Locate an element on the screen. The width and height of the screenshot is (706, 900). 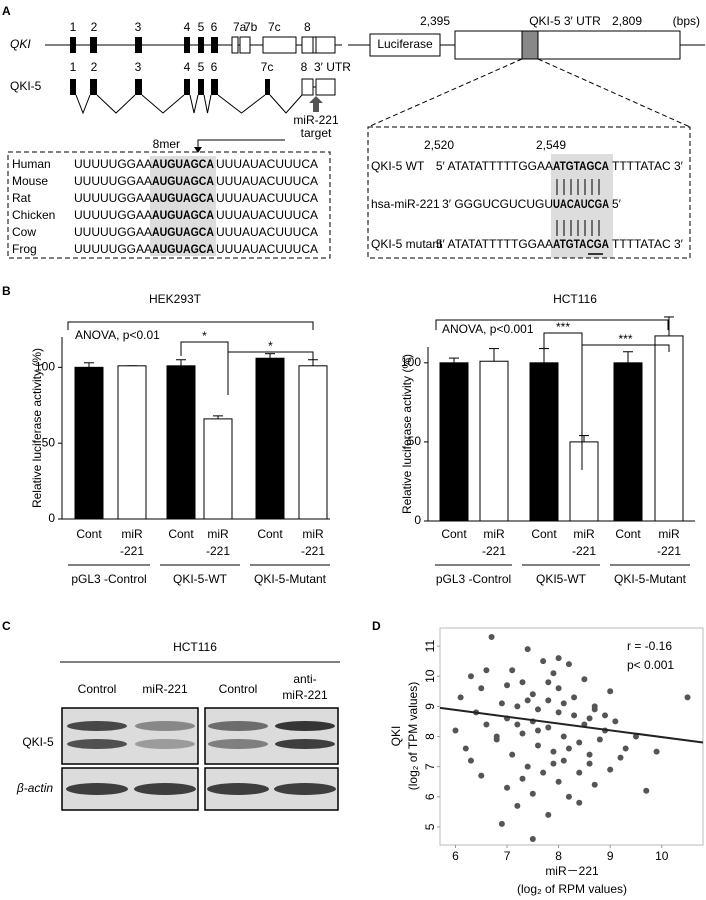
exon-label: 7a is located at coordinates (240, 27).